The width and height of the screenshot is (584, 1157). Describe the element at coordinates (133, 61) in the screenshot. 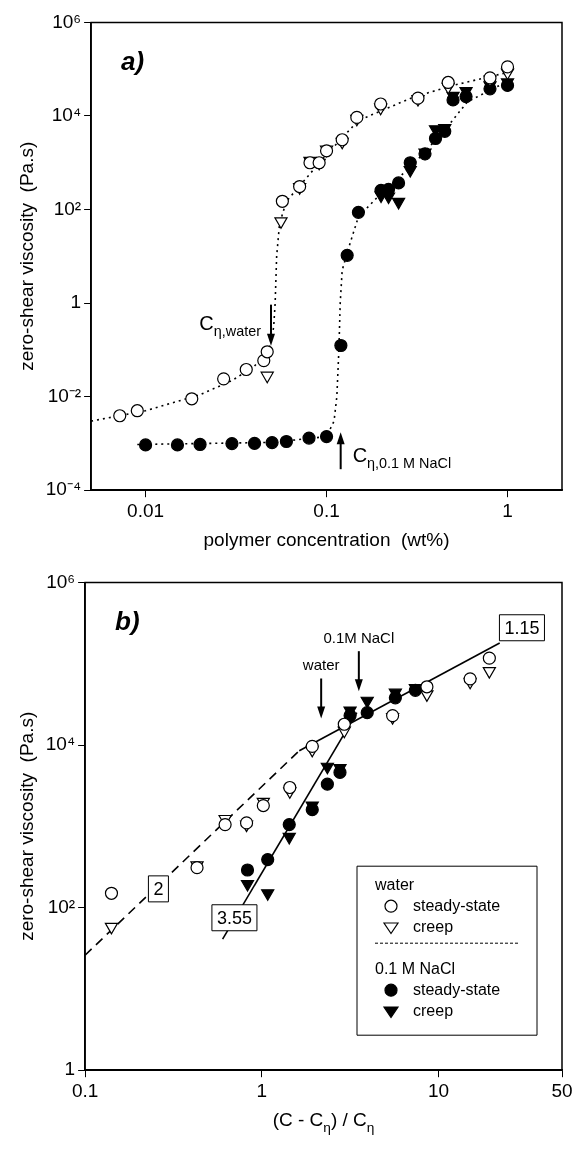

I see `text: a)` at that location.